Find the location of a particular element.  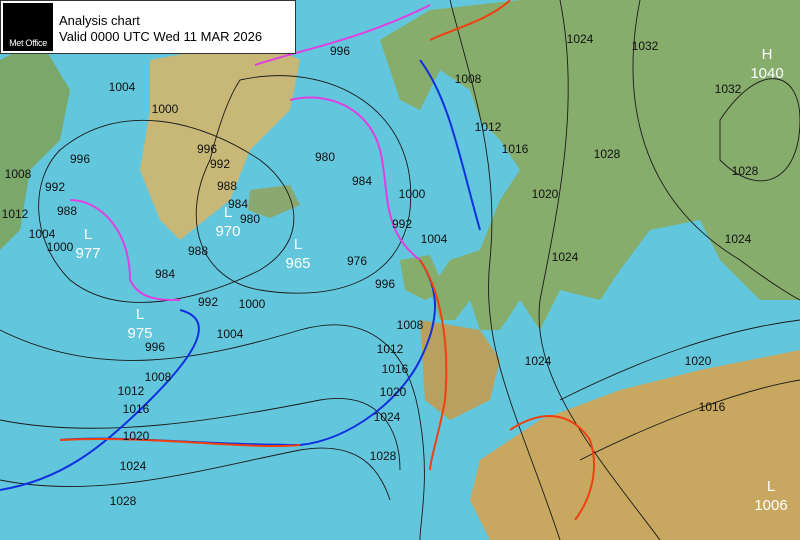

greenland is located at coordinates (220, 140).